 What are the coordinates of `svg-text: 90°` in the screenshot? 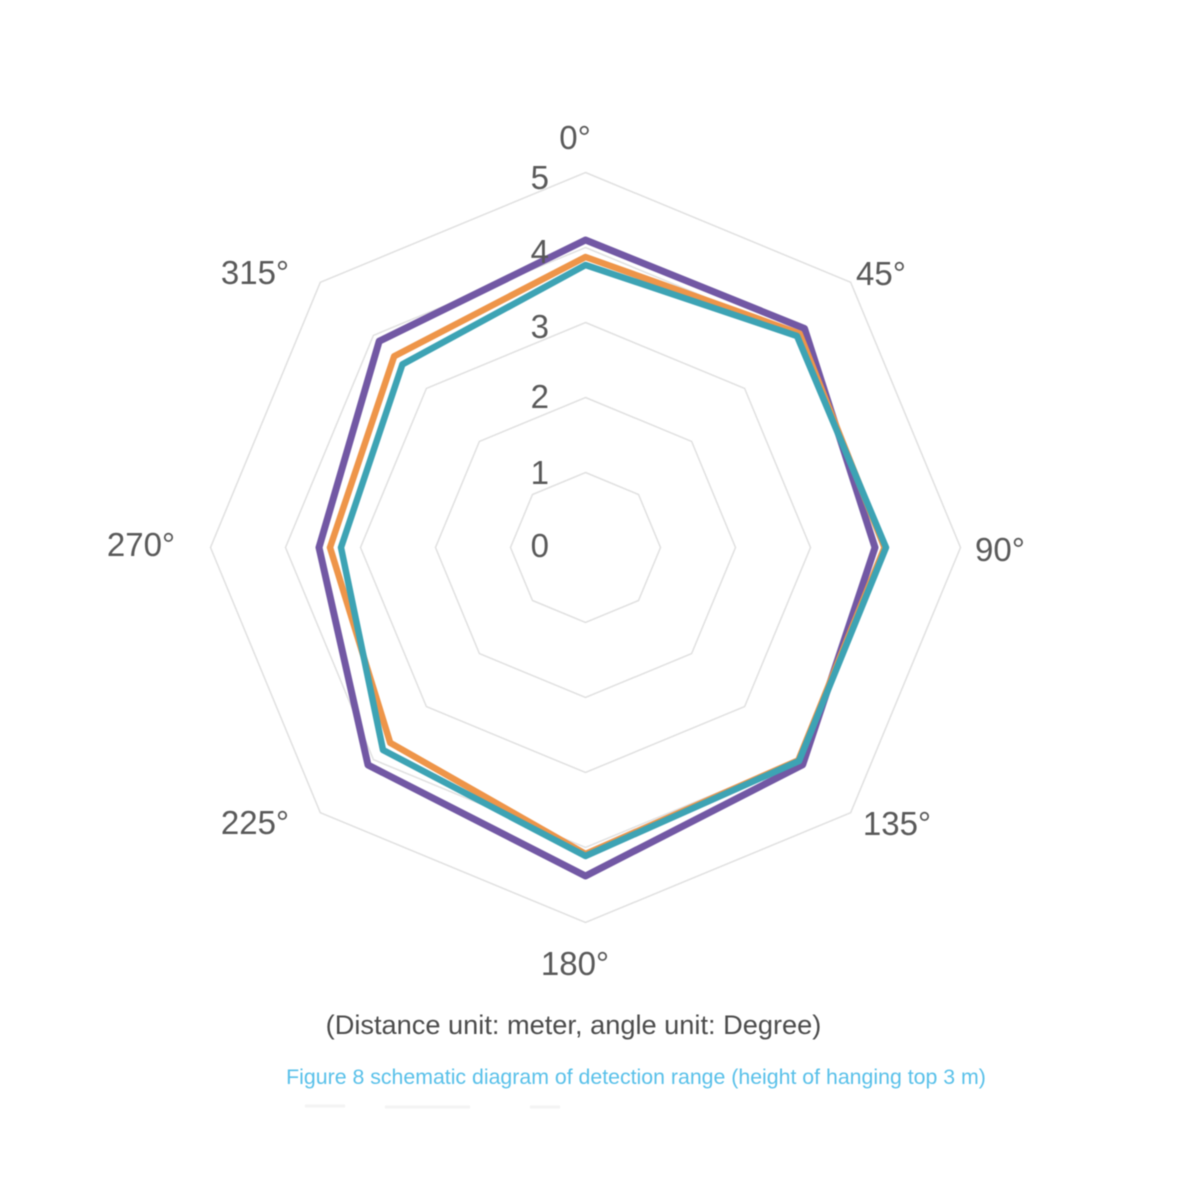 It's located at (1000, 549).